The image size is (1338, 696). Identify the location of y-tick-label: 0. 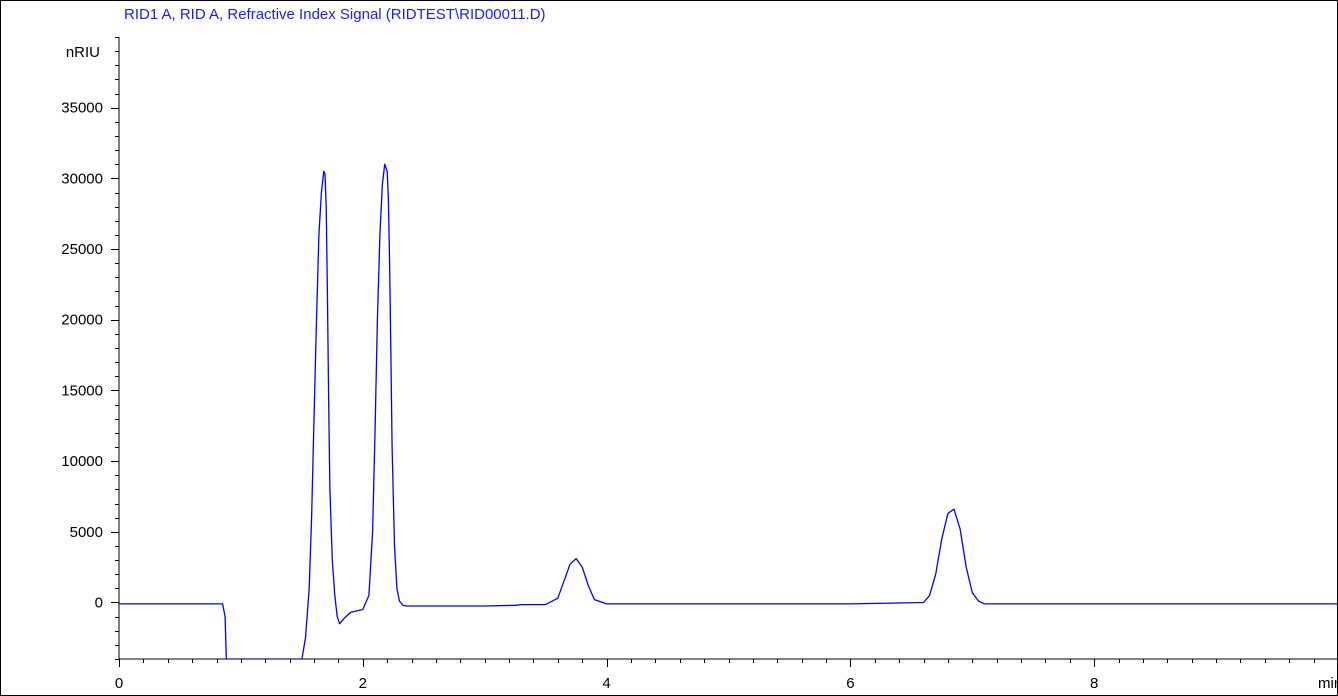
(99, 602).